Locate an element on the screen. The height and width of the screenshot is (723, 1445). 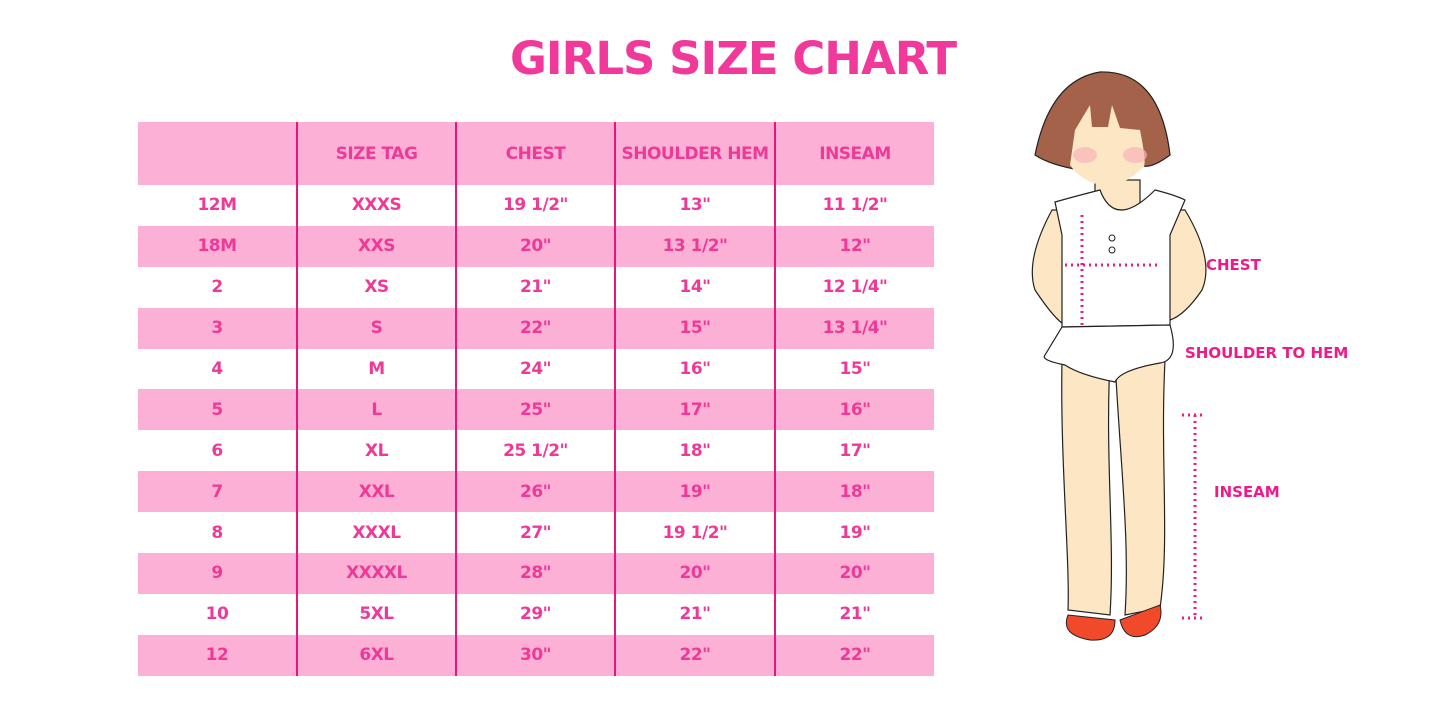
table-cell: 12" is located at coordinates (854, 246).